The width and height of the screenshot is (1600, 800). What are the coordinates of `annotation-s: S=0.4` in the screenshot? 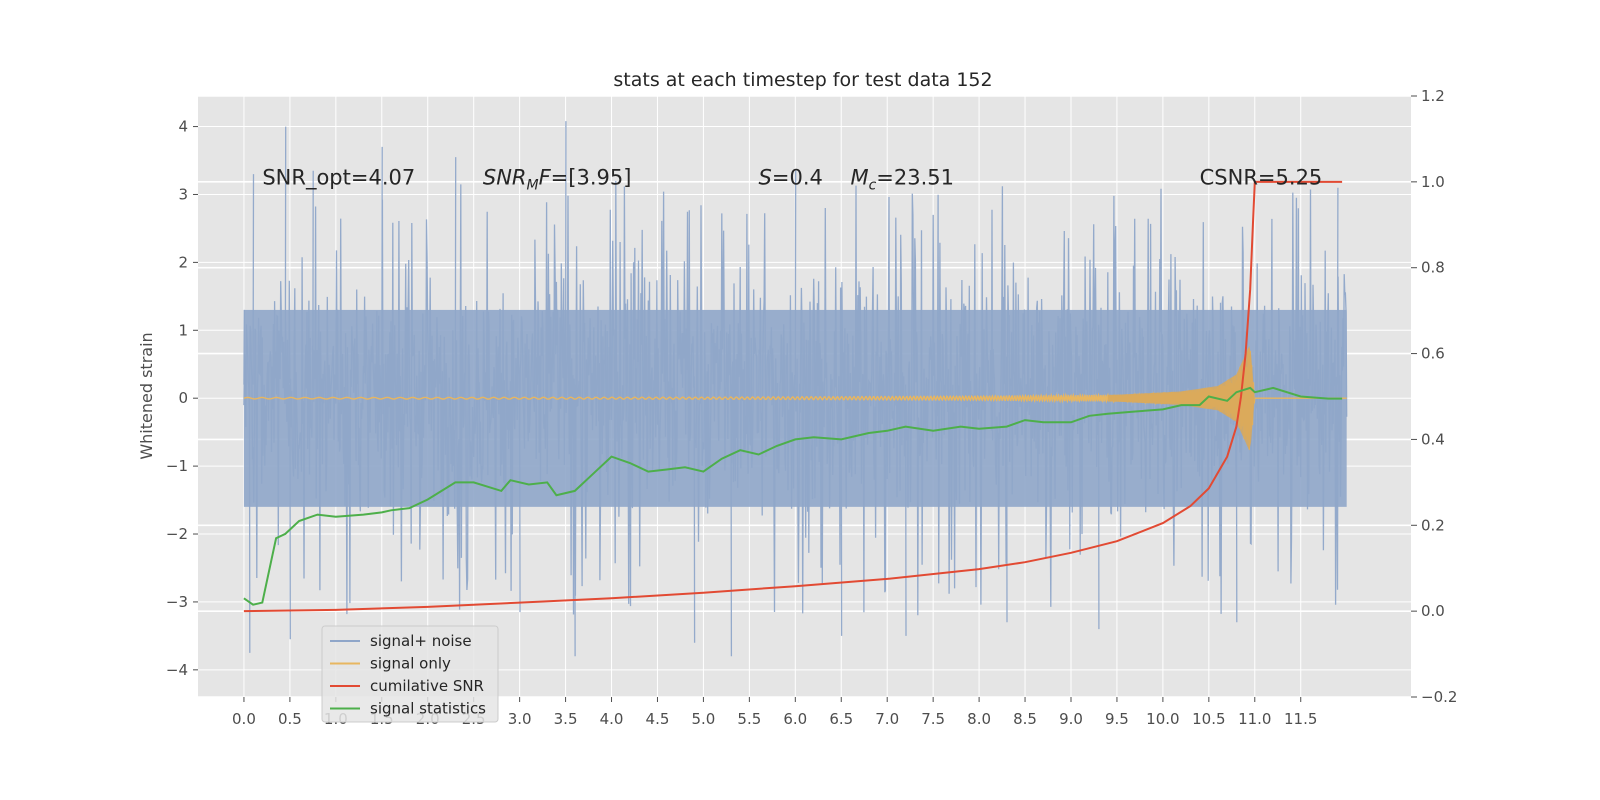 It's located at (791, 177).